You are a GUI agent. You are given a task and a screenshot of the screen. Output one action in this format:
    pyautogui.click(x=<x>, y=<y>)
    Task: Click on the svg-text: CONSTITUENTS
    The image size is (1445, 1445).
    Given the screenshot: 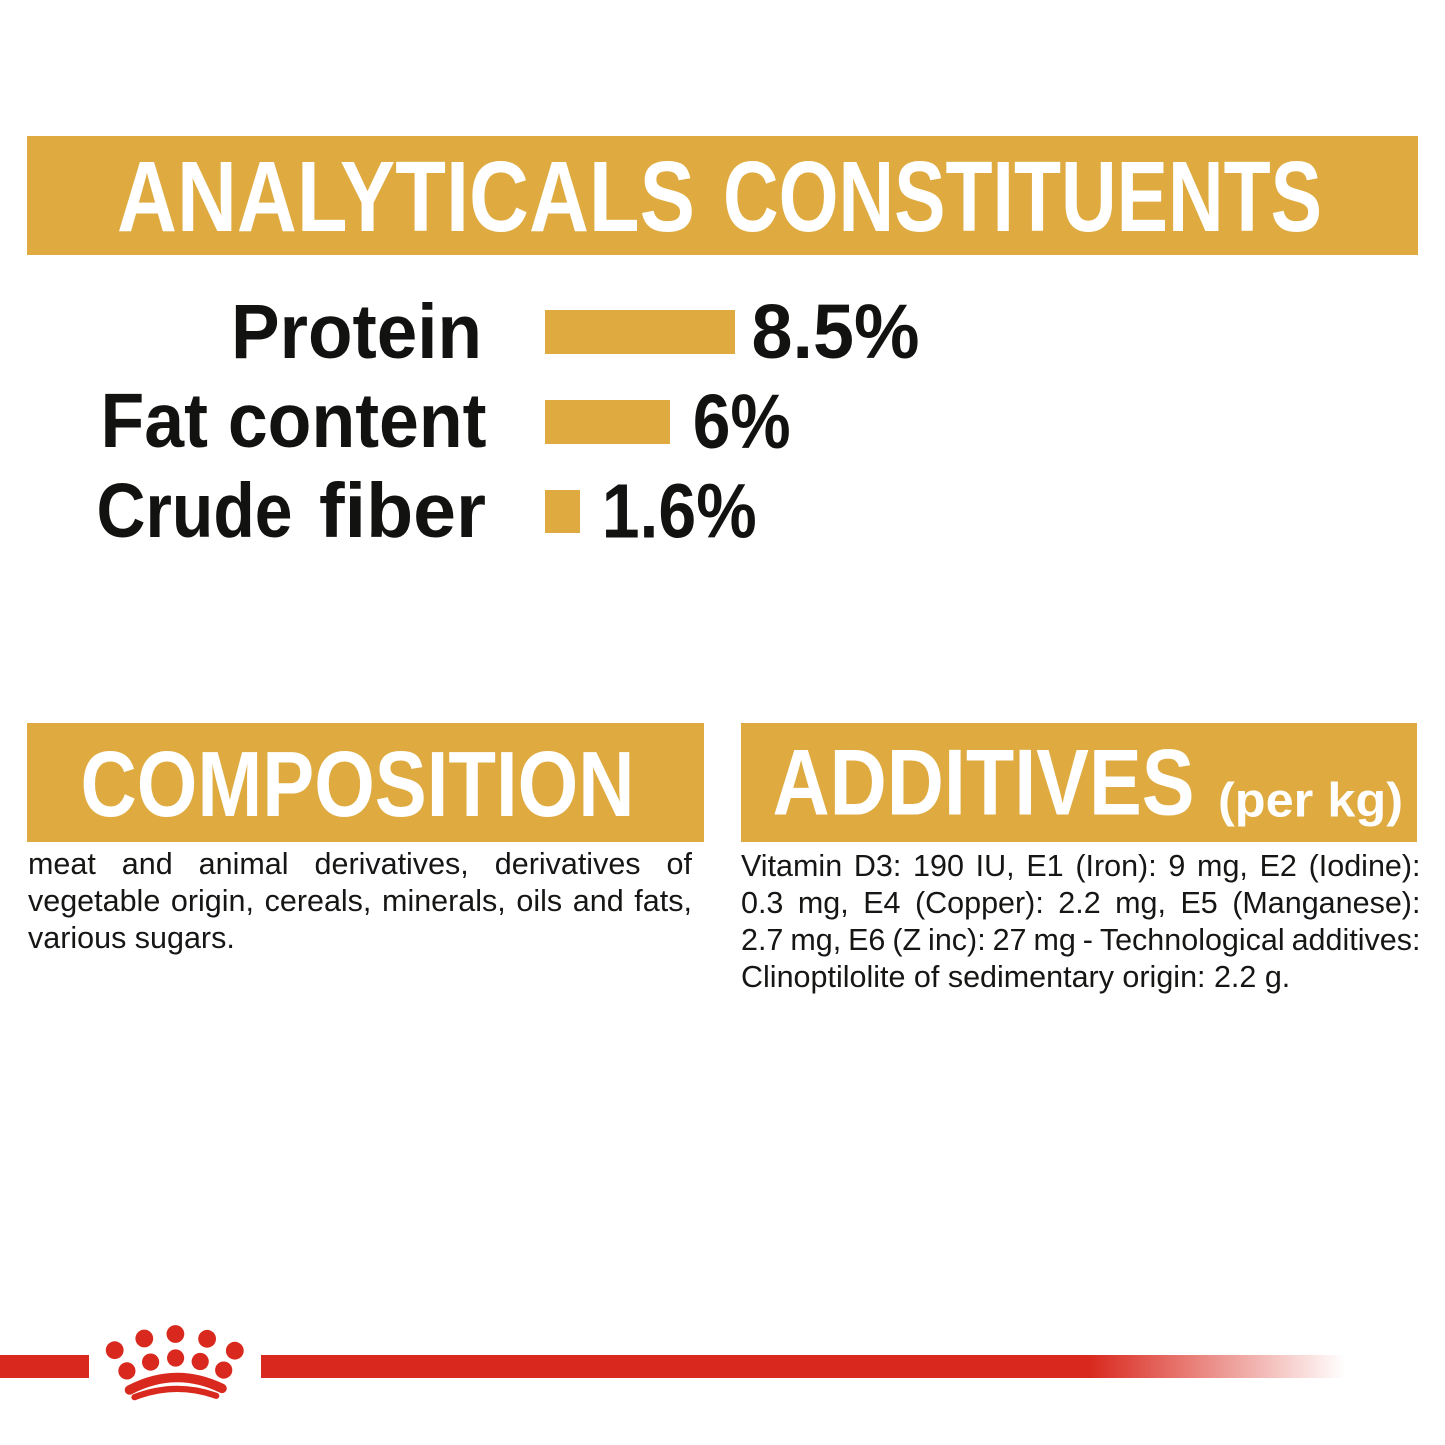 What is the action you would take?
    pyautogui.click(x=1022, y=197)
    